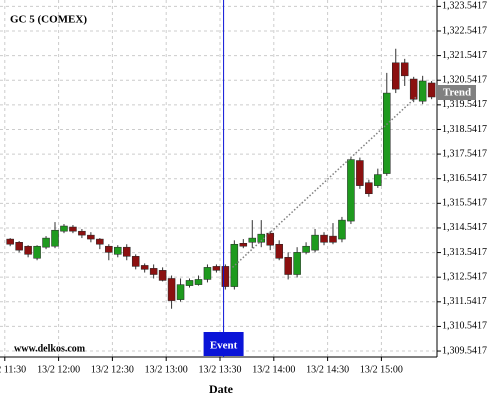  Describe the element at coordinates (464, 30) in the screenshot. I see `y-tick-label: 1,322.5417` at that location.